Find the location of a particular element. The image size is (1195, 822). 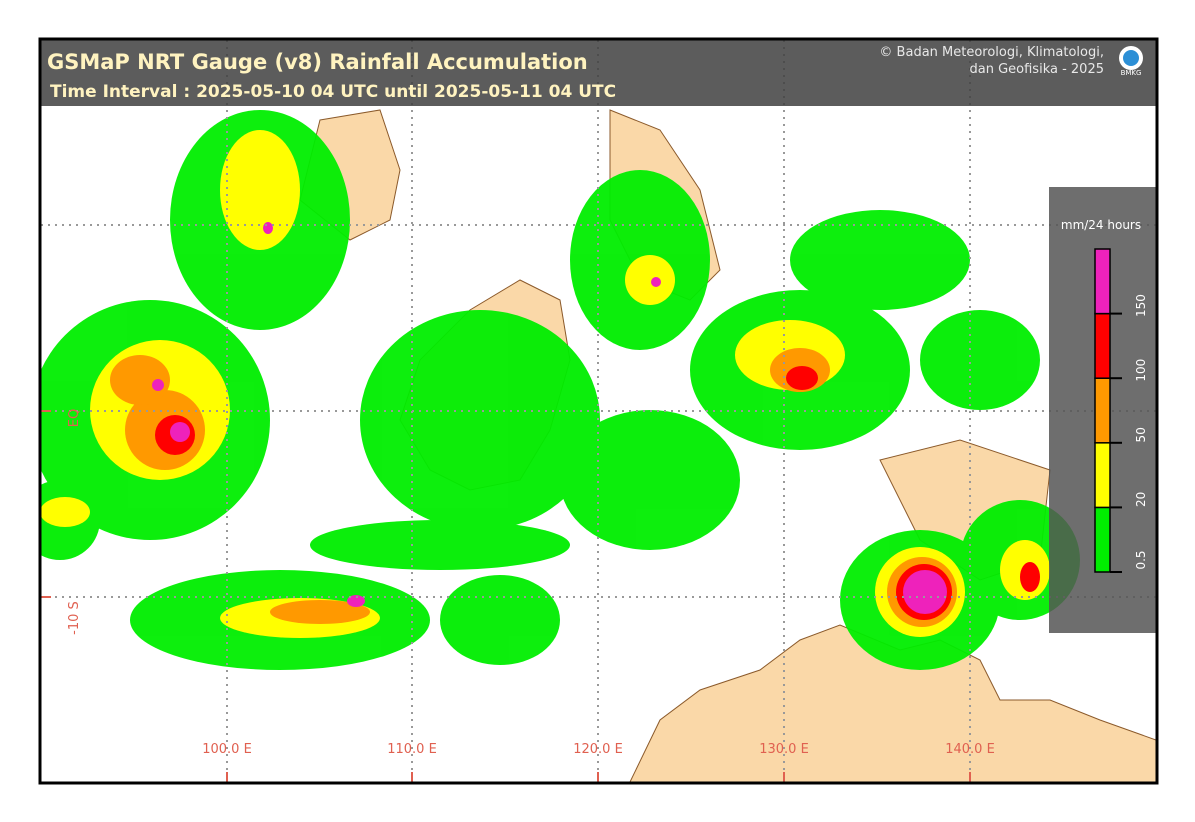

header-band is located at coordinates (598, 73).